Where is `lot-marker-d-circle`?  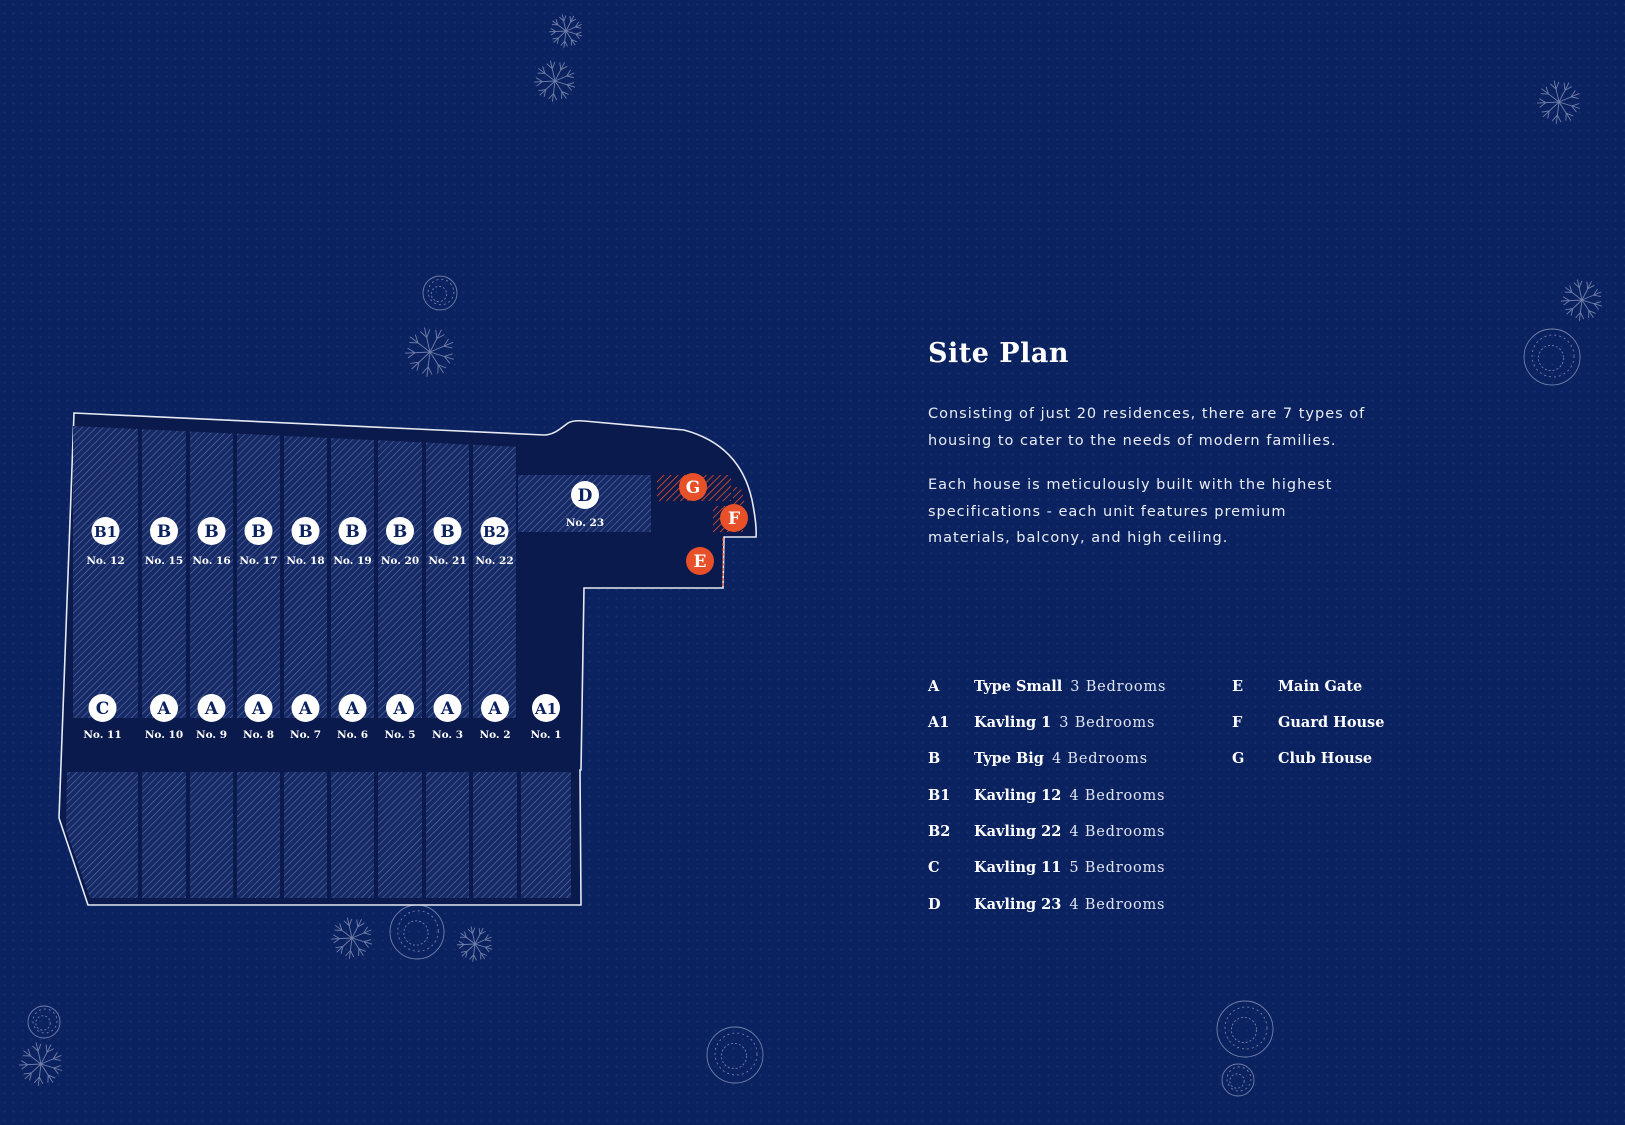 lot-marker-d-circle is located at coordinates (585, 495).